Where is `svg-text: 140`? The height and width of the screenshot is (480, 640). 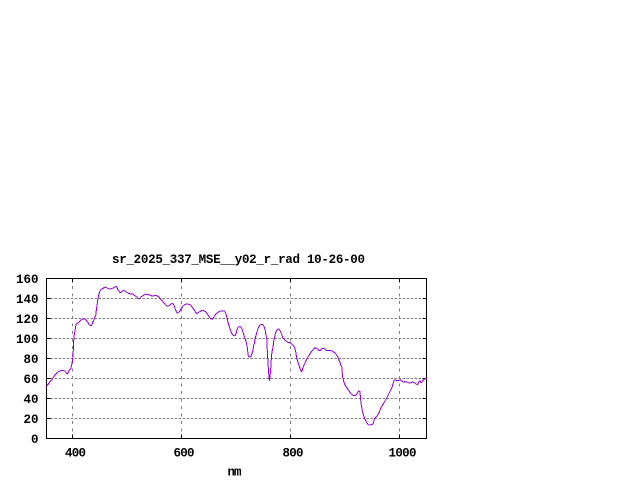
svg-text: 140 is located at coordinates (27, 300).